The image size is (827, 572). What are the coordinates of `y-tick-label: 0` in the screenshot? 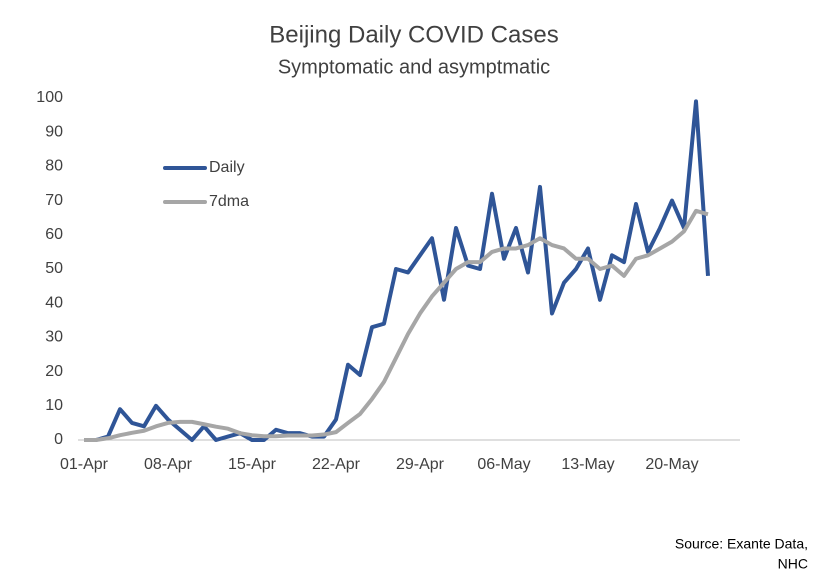 It's located at (58, 439).